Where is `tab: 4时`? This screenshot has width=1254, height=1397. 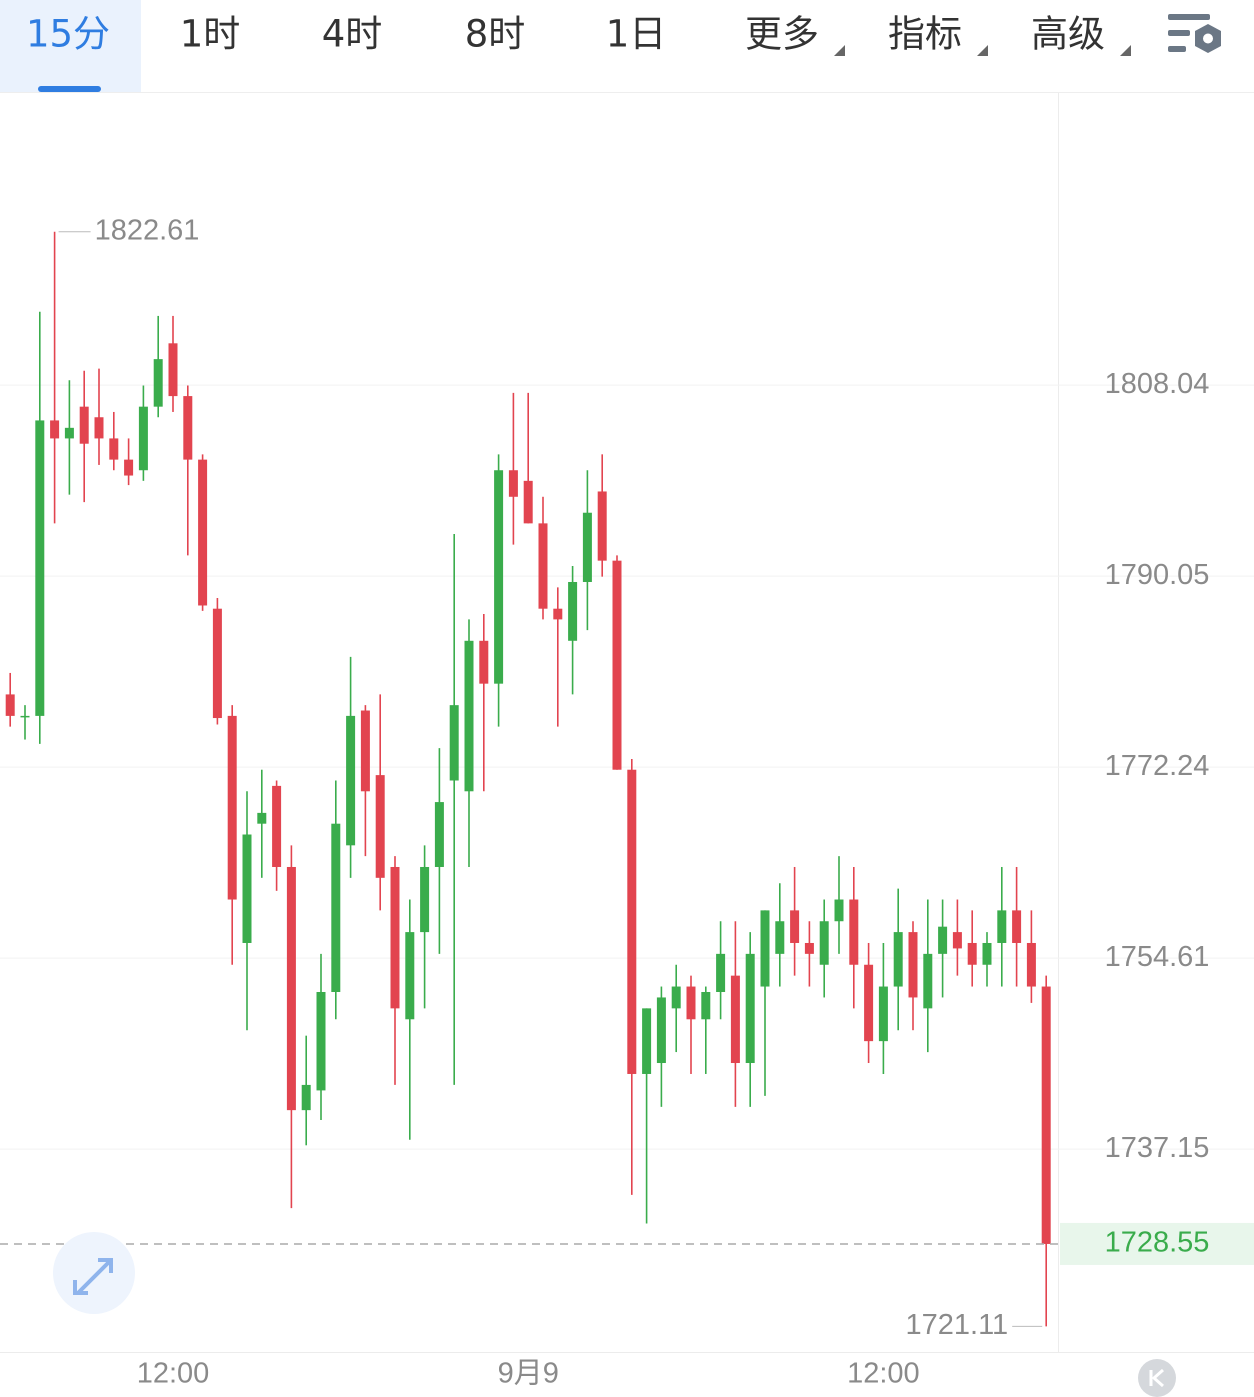
tab: 4时 is located at coordinates (352, 34).